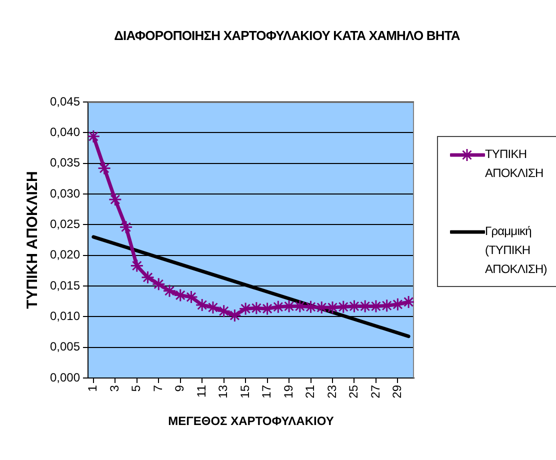 The width and height of the screenshot is (556, 460). Describe the element at coordinates (136, 388) in the screenshot. I see `x-tick-label: 5` at that location.